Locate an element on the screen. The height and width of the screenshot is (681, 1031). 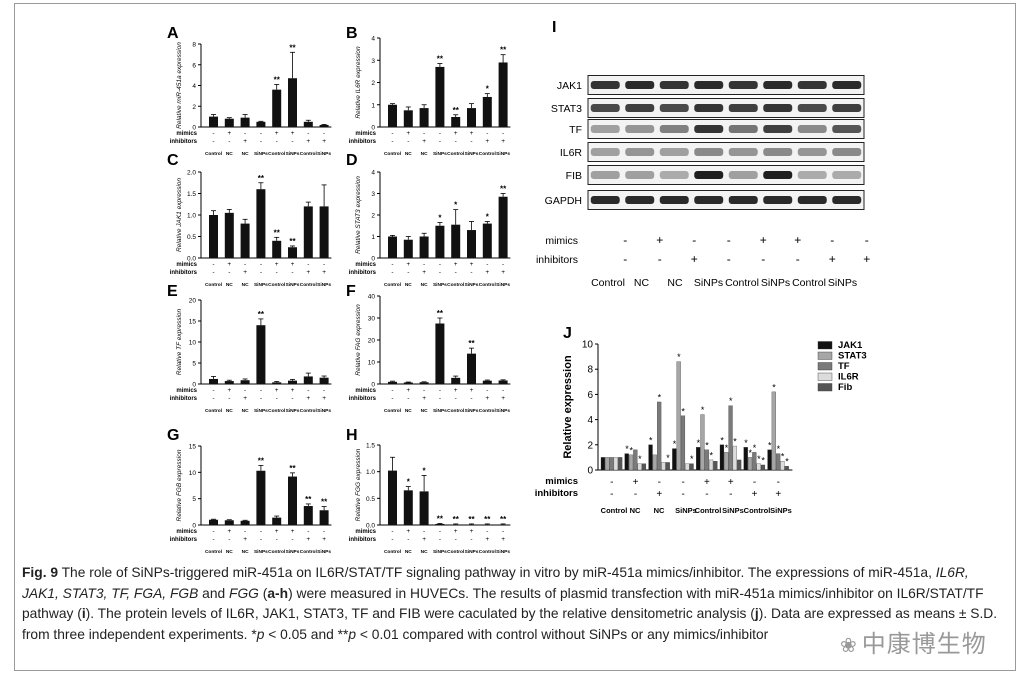
panel-letter: J is located at coordinates (567, 333).